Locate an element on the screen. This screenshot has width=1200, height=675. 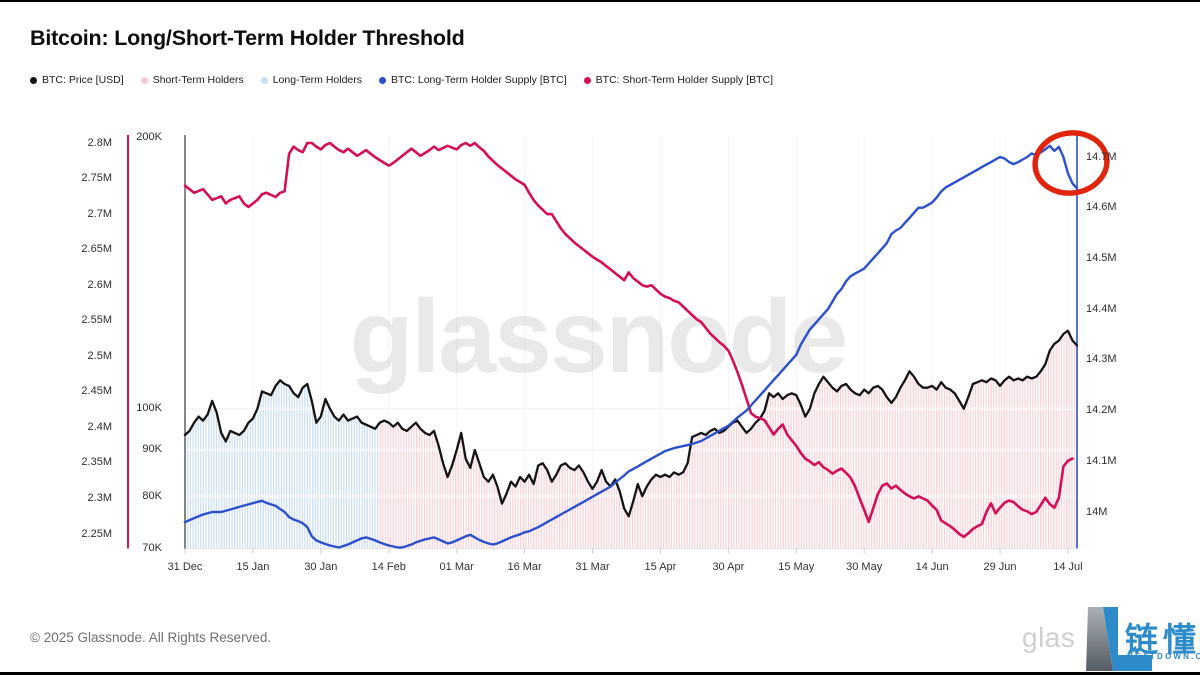
tick-label: 70K is located at coordinates (152, 548).